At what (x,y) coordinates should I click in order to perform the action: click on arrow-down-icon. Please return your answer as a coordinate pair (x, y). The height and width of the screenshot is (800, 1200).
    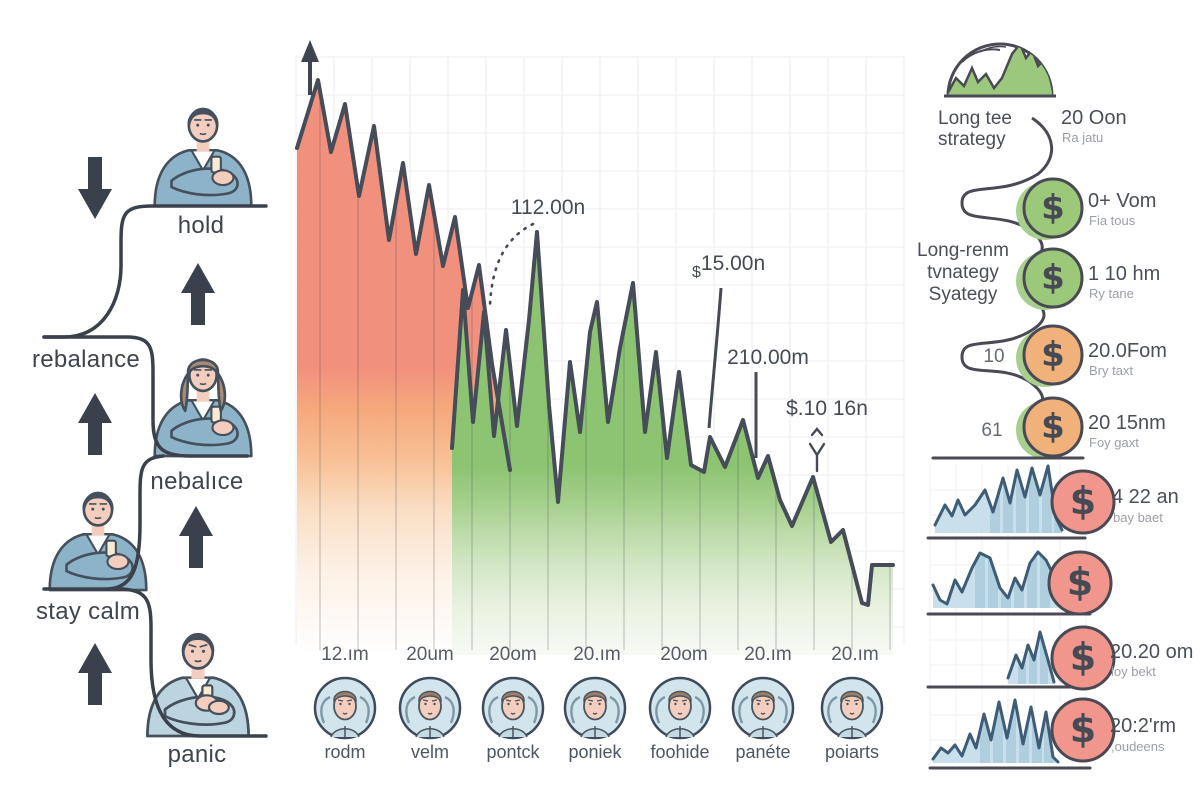
    Looking at the image, I should click on (95, 188).